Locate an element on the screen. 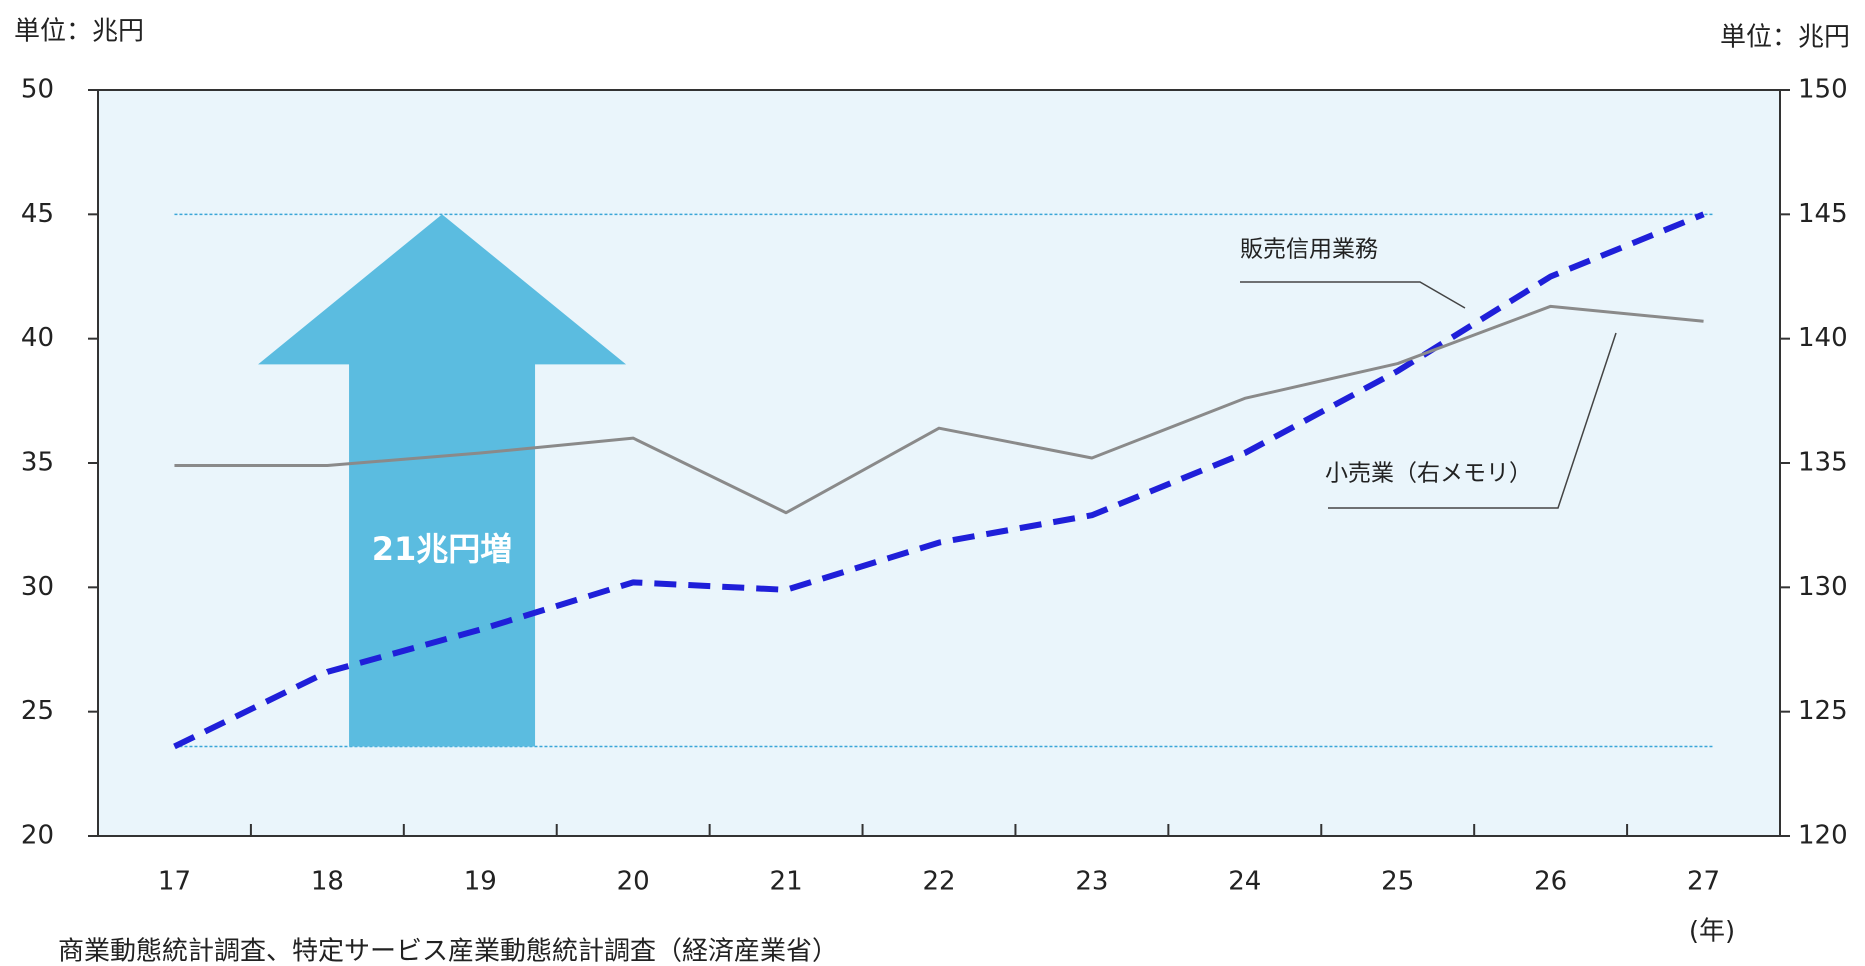 This screenshot has height=966, width=1865. x-tick-label: 23 is located at coordinates (1091, 882).